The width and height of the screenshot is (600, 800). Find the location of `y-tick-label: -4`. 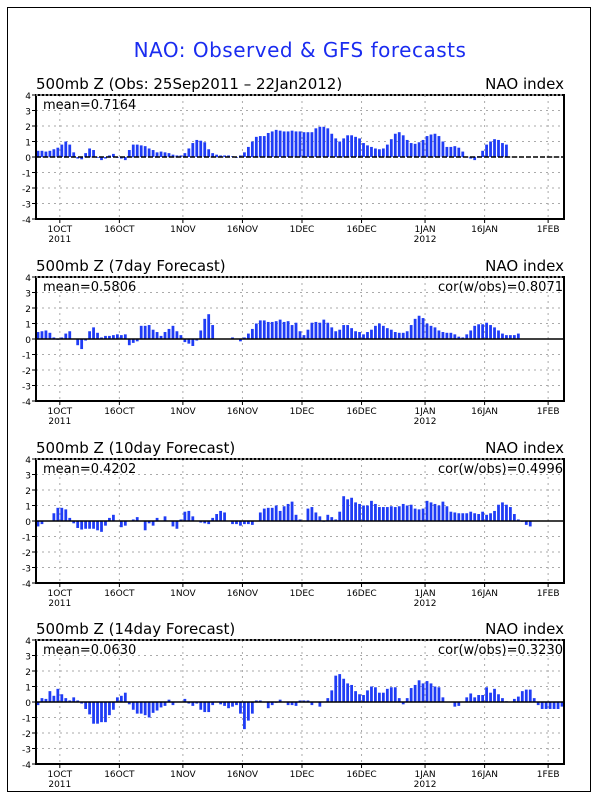

y-tick-label: -4 is located at coordinates (26, 585).